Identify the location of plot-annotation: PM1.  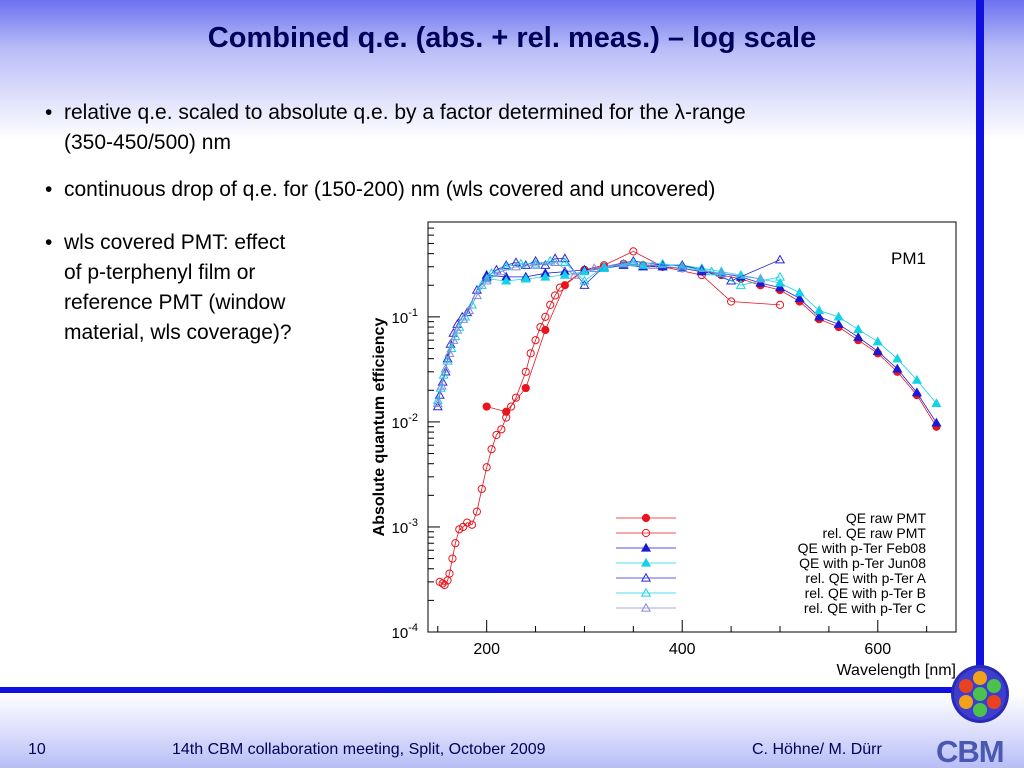
(908, 258).